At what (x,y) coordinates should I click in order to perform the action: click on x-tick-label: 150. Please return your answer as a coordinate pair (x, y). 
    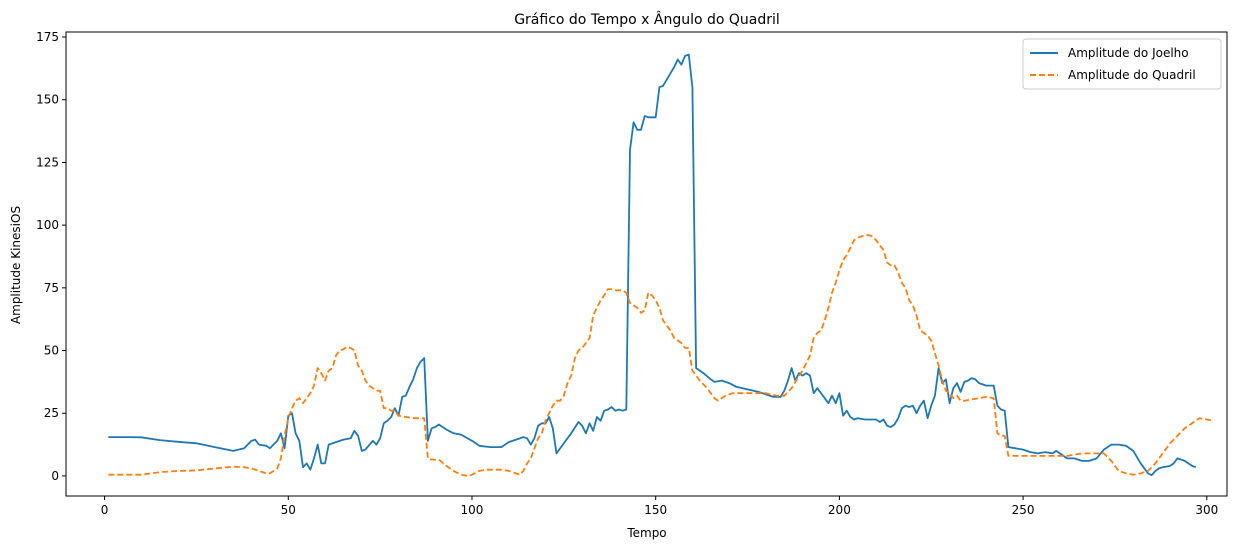
    Looking at the image, I should click on (655, 510).